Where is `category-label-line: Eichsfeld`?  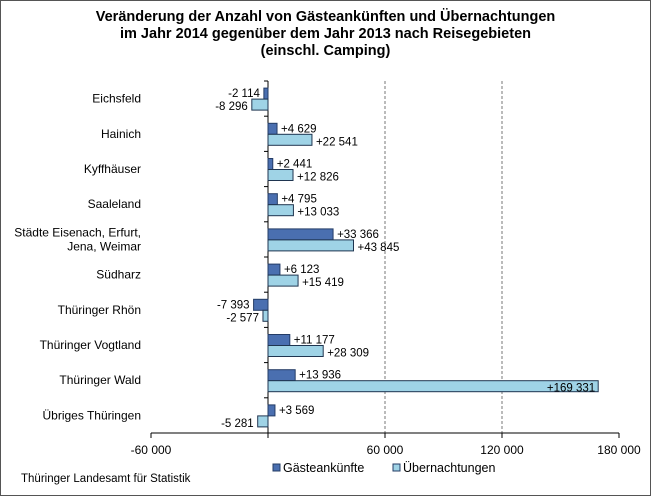
category-label-line: Eichsfeld is located at coordinates (116, 99).